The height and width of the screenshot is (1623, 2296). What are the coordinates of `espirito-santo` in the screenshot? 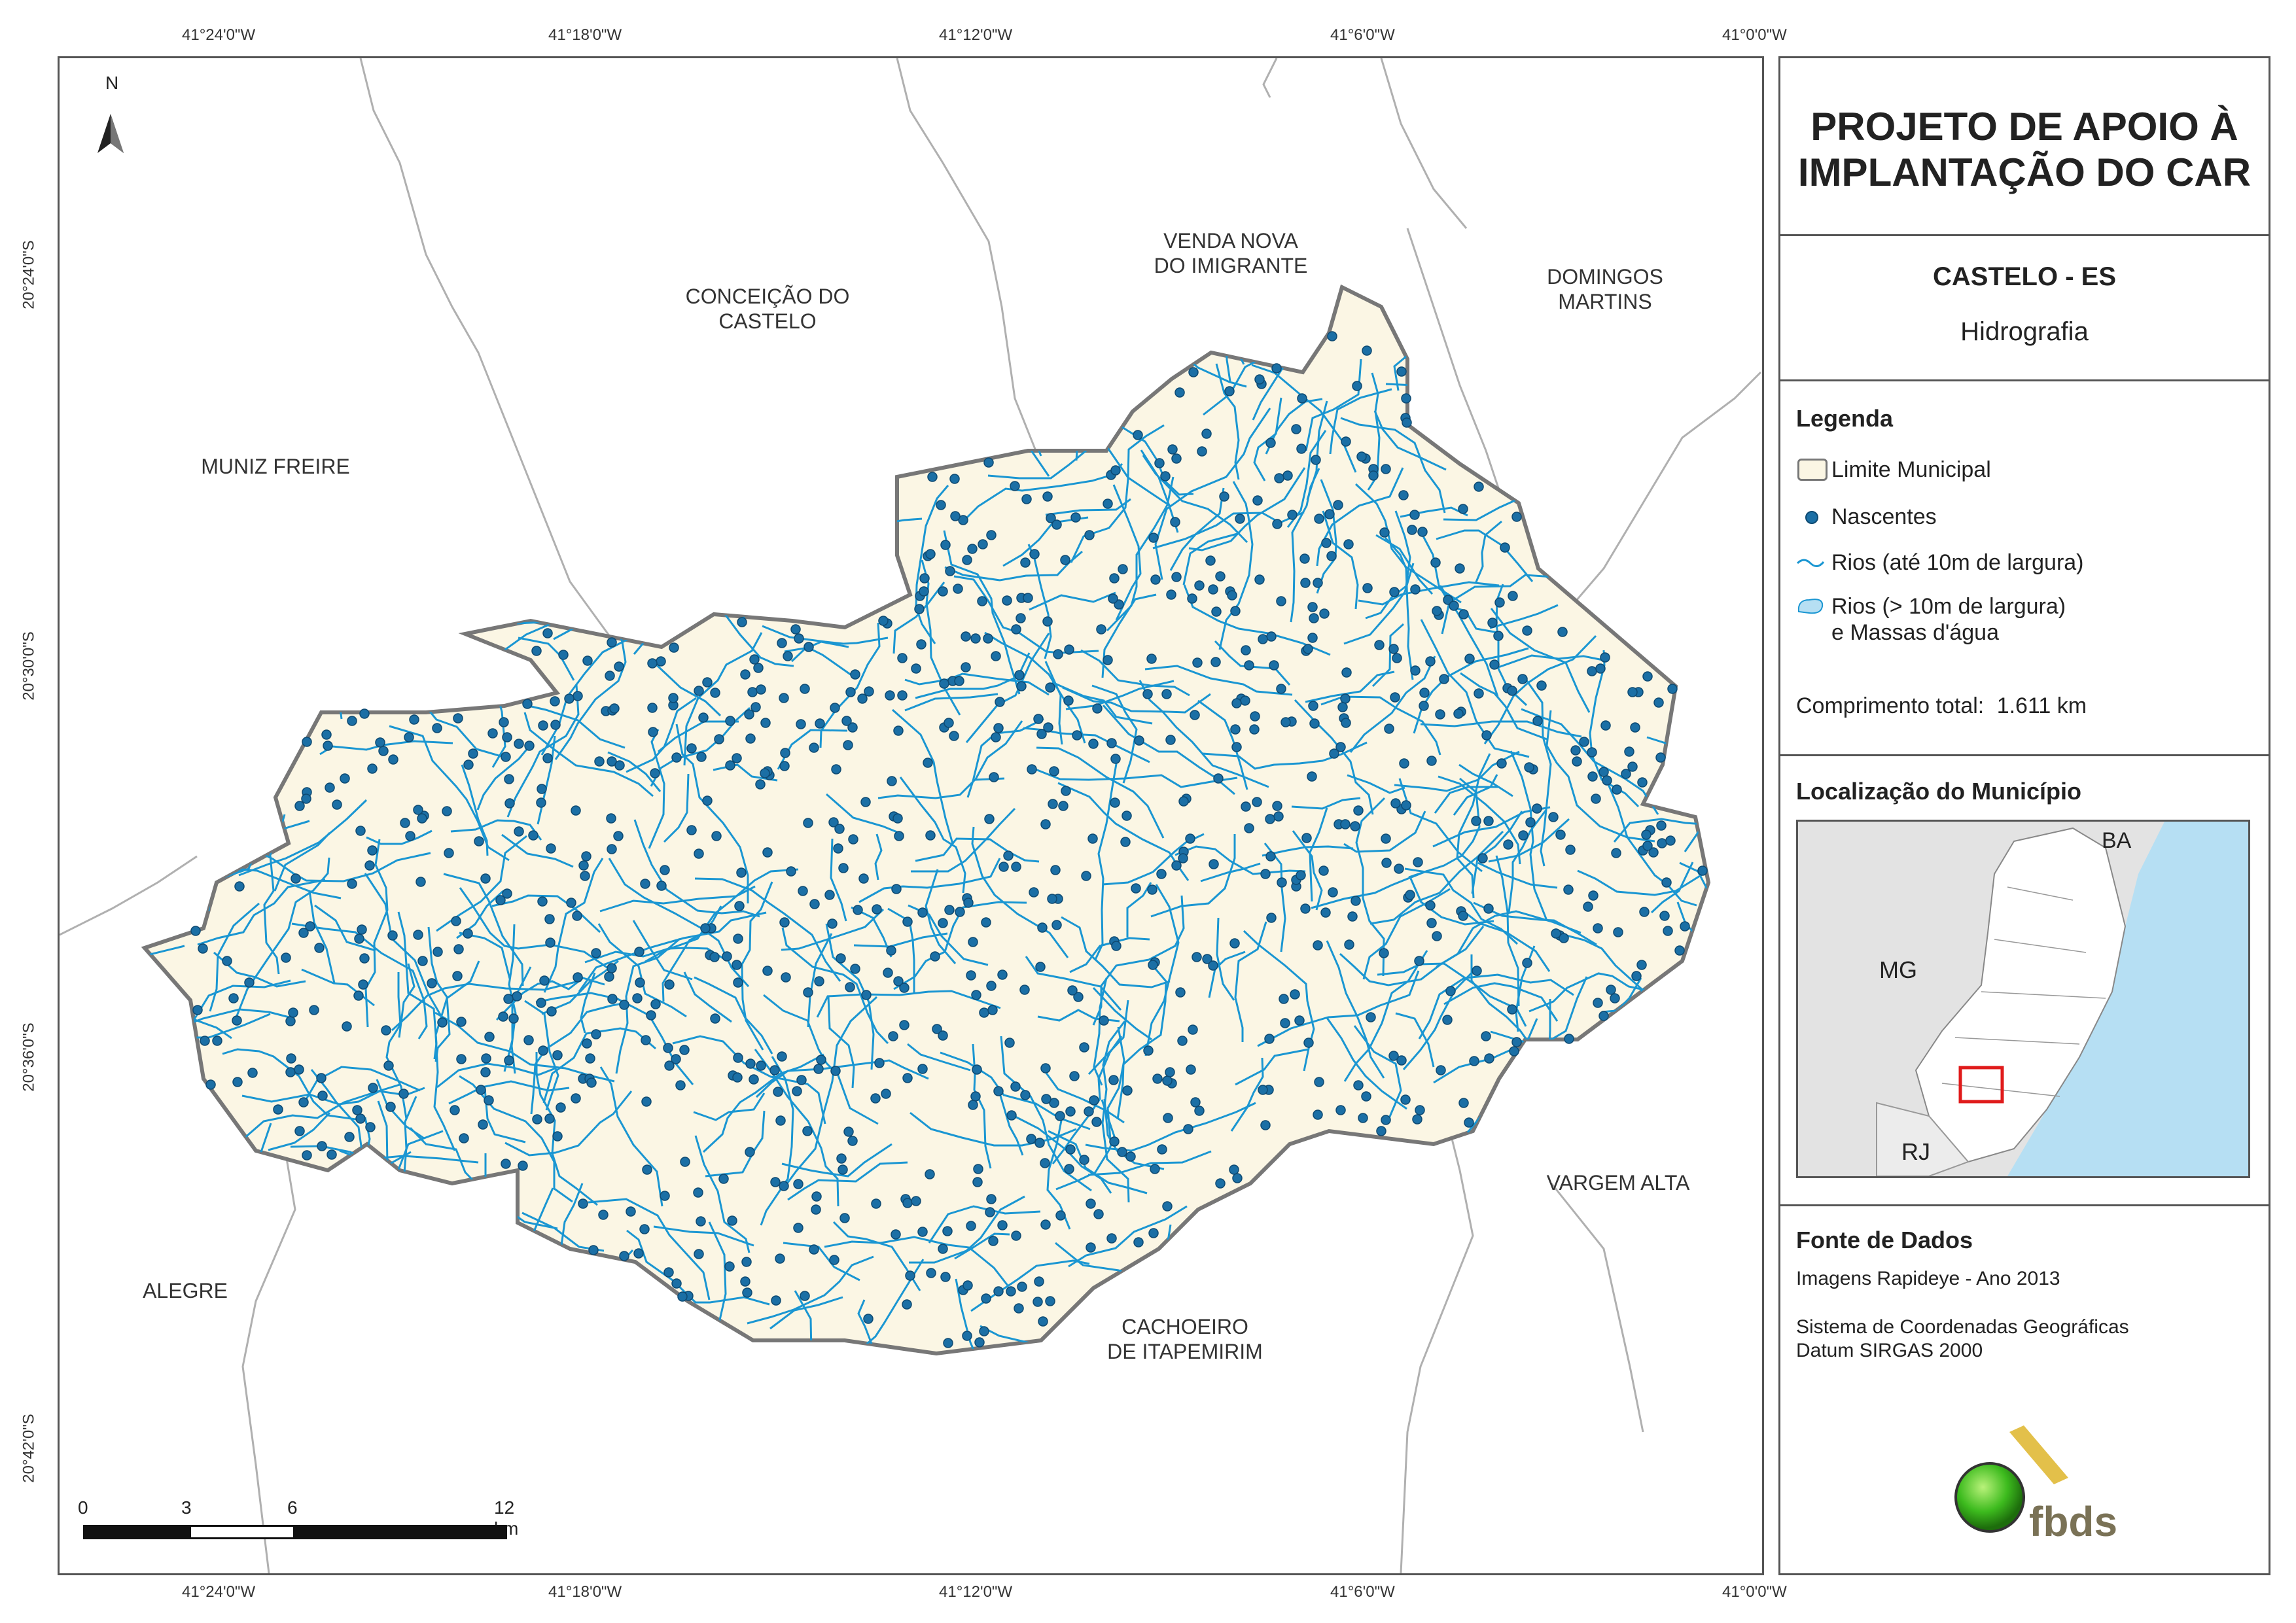 It's located at (2021, 995).